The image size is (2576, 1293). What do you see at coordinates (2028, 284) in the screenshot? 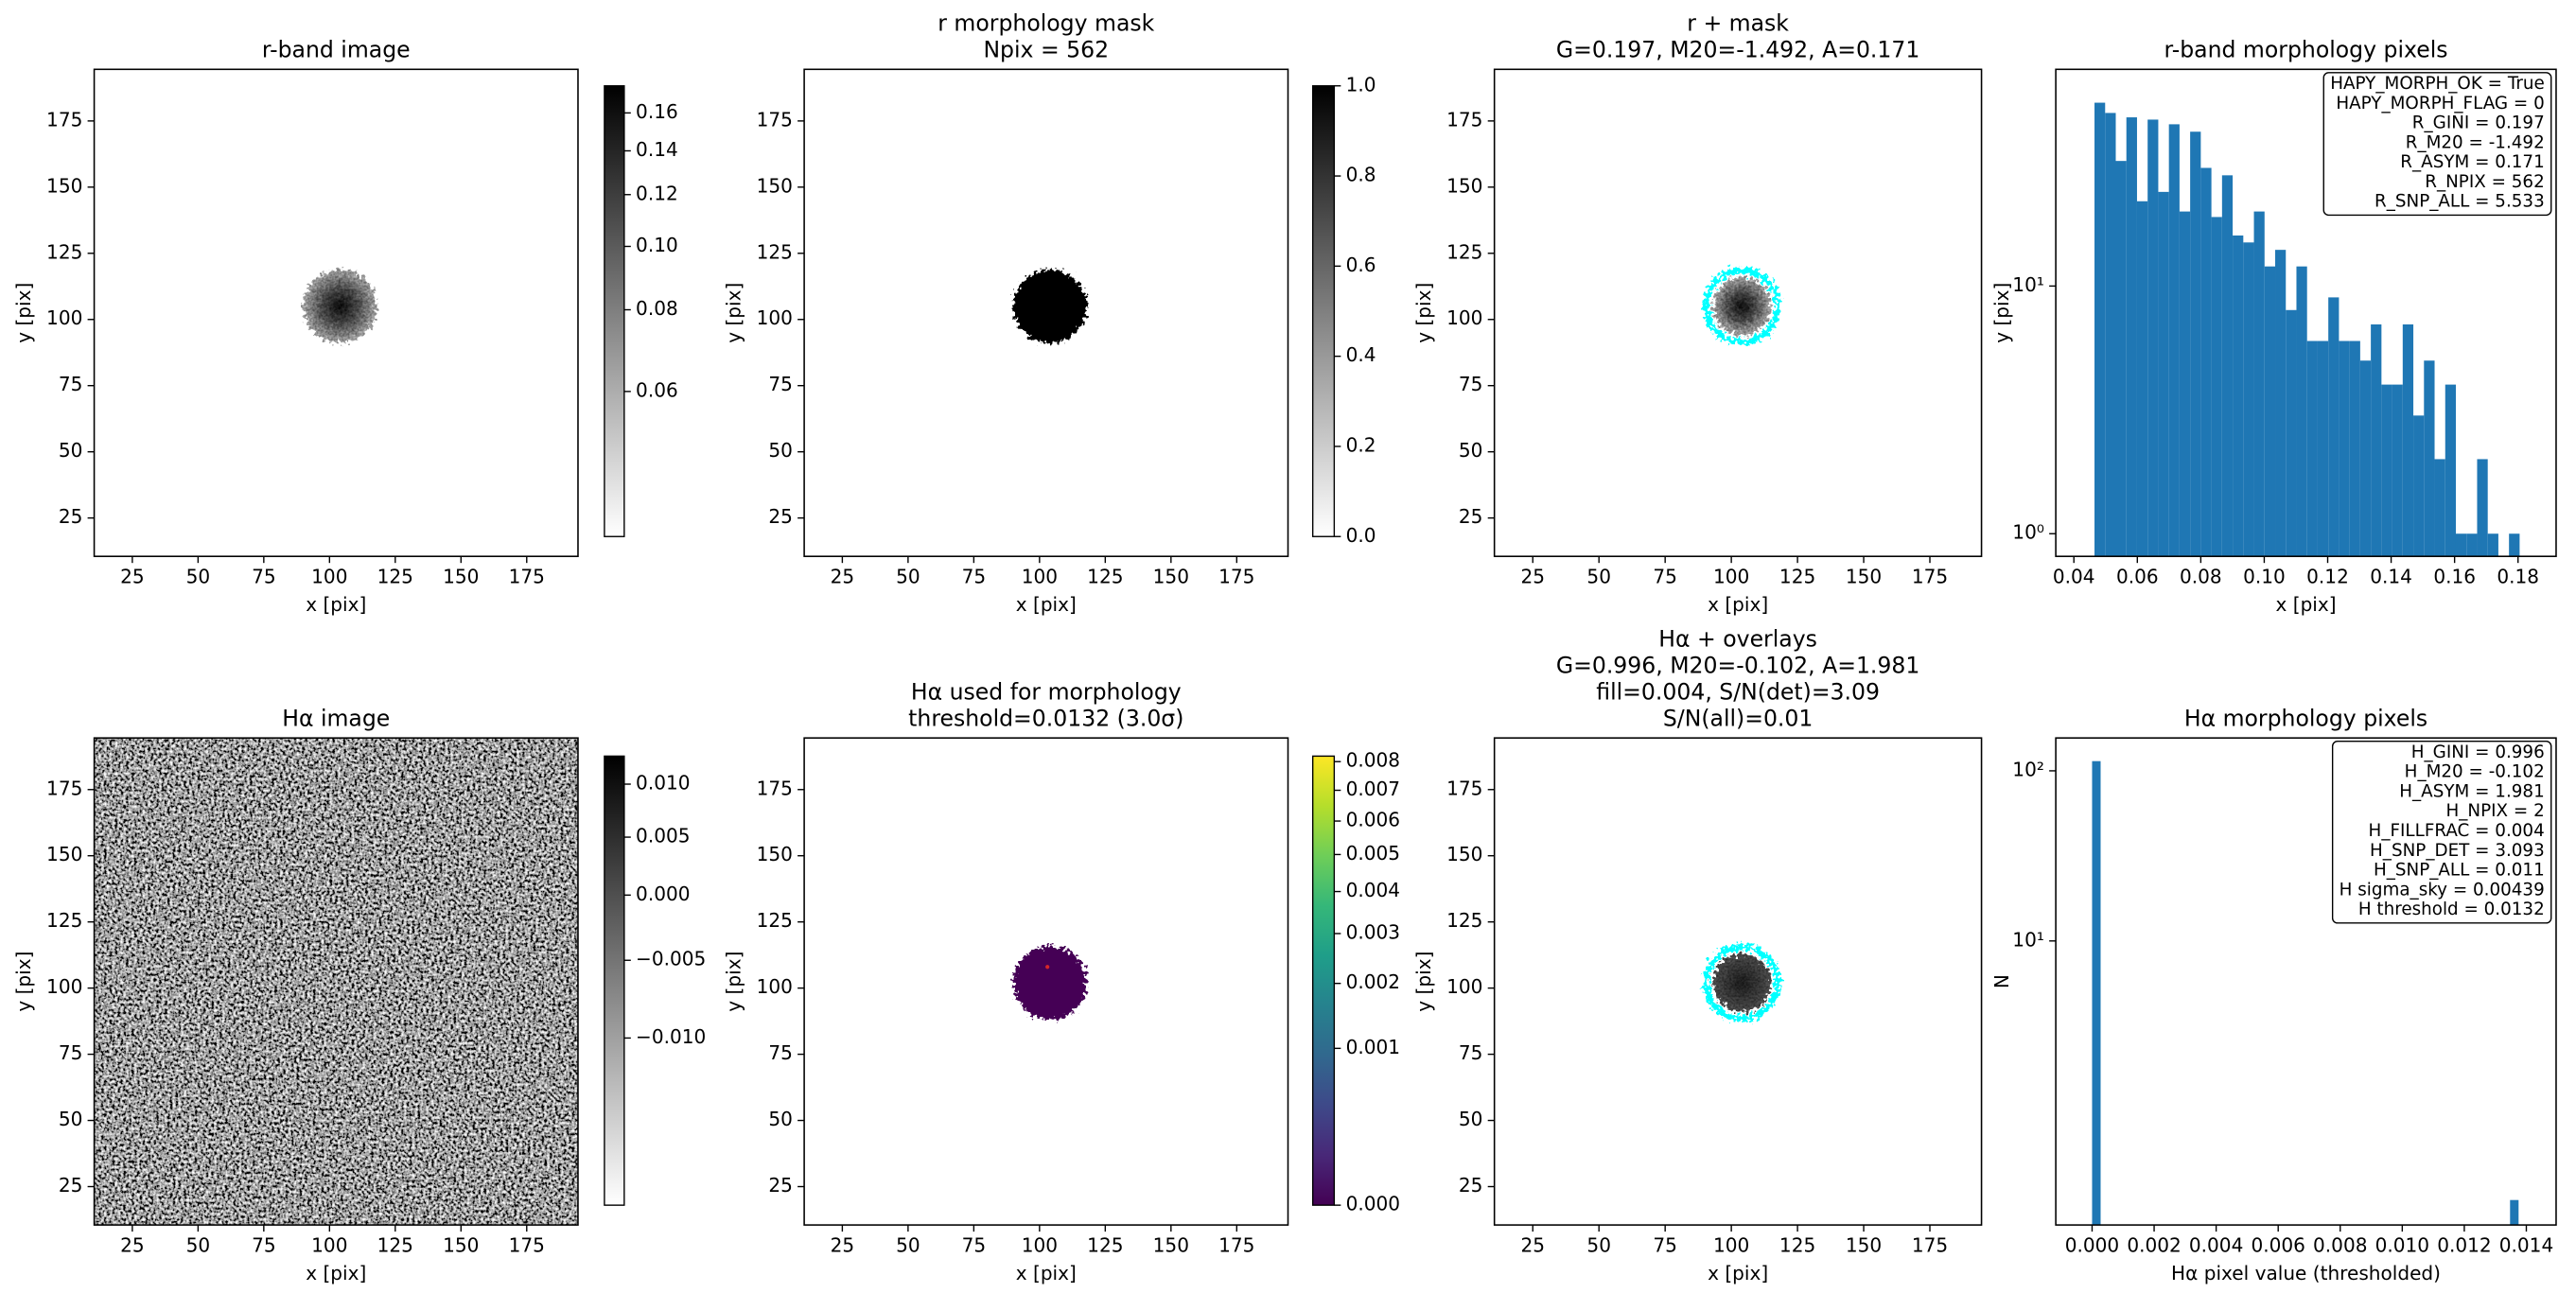
I see `y-tick-label: 10¹` at bounding box center [2028, 284].